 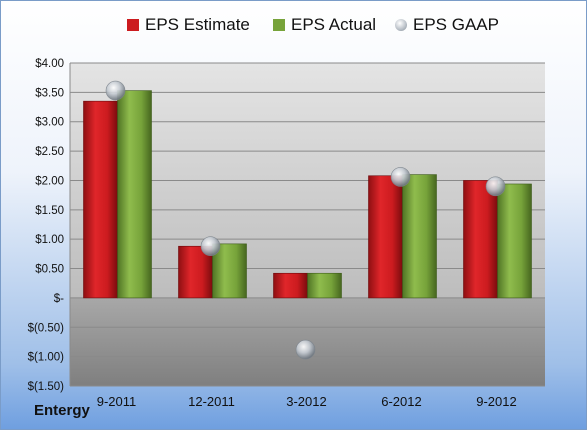 What do you see at coordinates (49, 270) in the screenshot?
I see `y-tick-label: $0.50` at bounding box center [49, 270].